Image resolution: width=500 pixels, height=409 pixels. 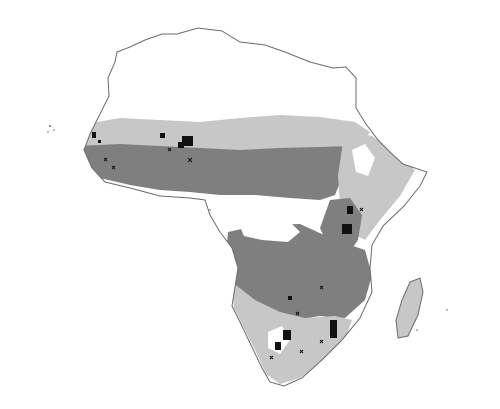 I want to click on zone-gap-highlands, so click(x=363, y=160).